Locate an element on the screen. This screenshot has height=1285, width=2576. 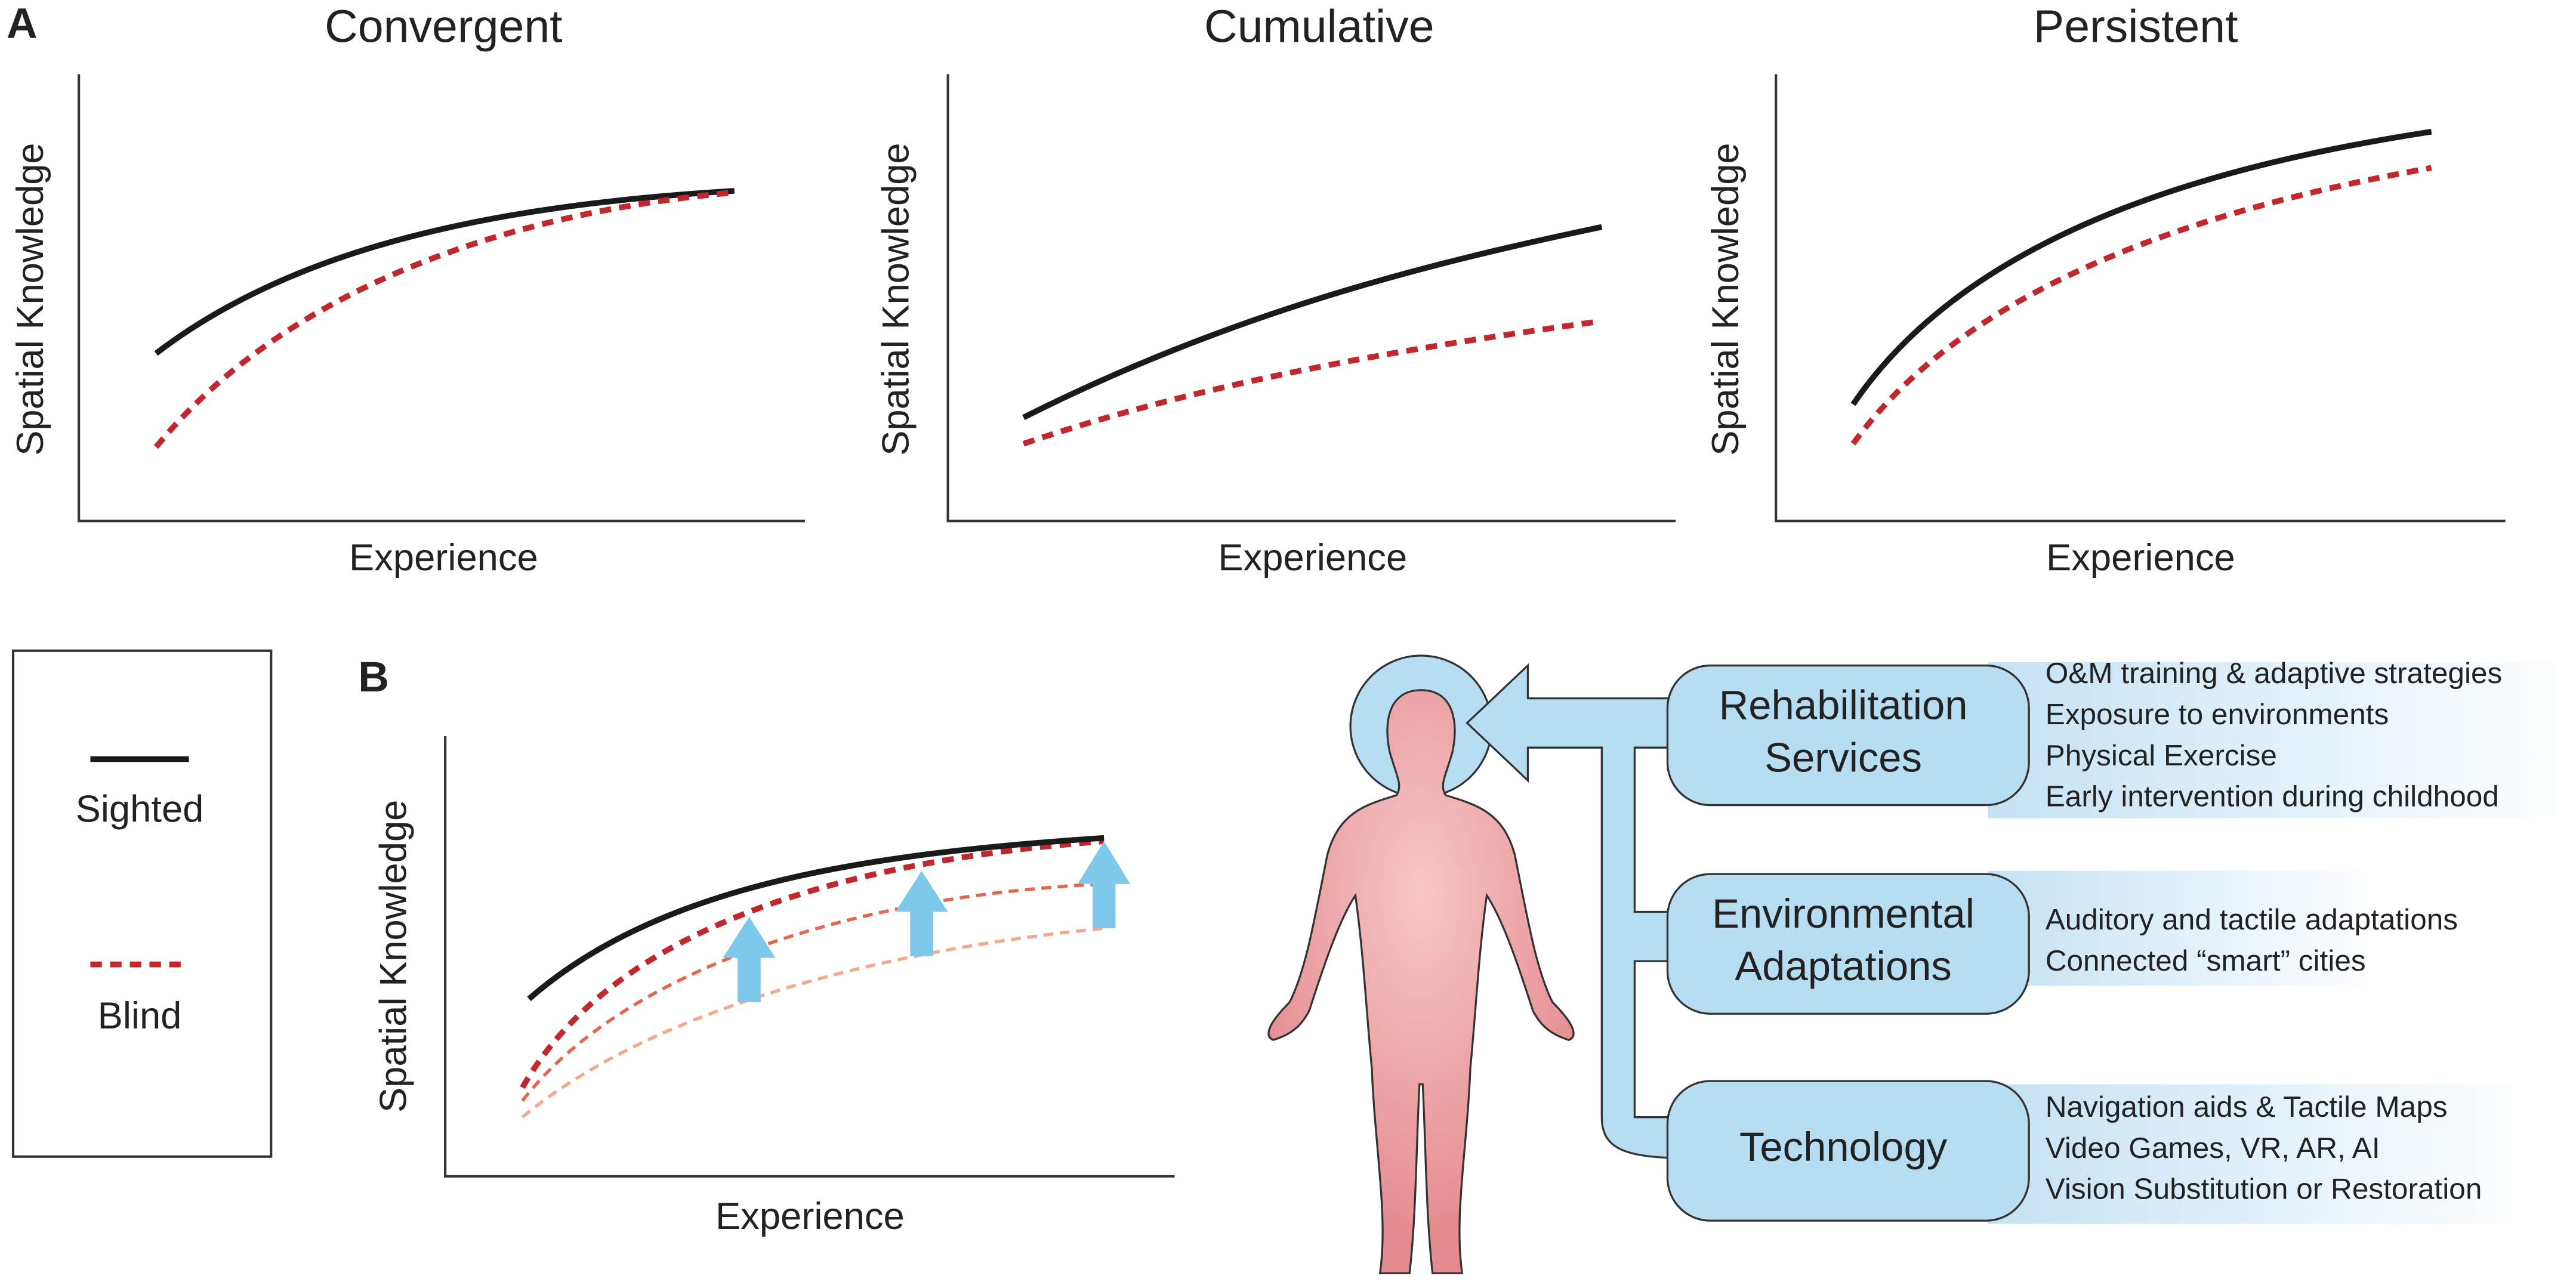
panel-label: A is located at coordinates (23, 23).